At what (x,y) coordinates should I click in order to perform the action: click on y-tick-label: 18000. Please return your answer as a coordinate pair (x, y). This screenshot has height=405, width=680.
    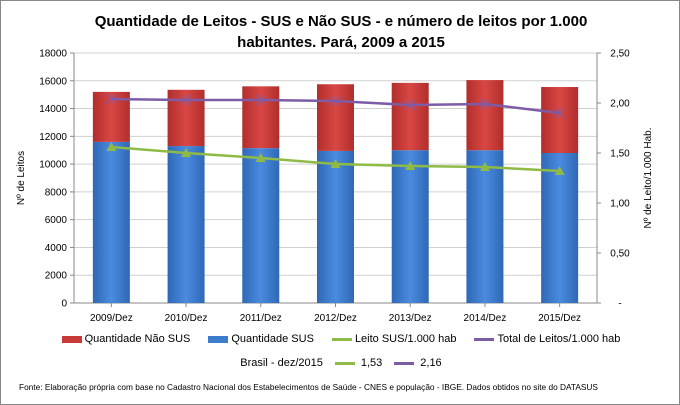
    Looking at the image, I should click on (53, 54).